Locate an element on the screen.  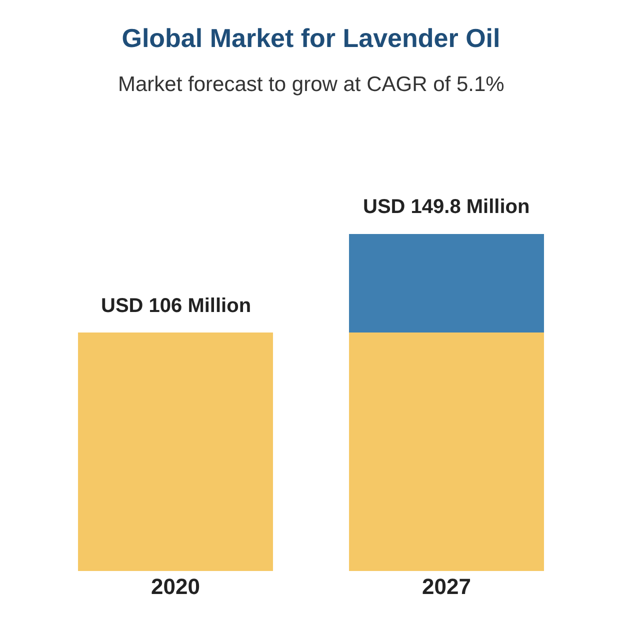
total-label: USD 149.8 Million is located at coordinates (446, 207).